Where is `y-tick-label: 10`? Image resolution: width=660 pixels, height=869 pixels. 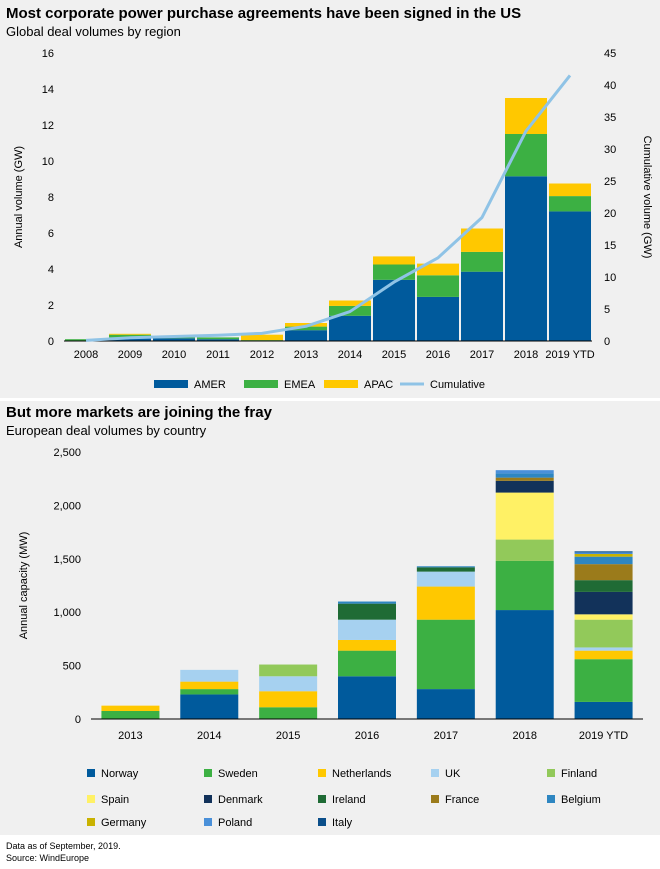
y-tick-label: 10 is located at coordinates (48, 162).